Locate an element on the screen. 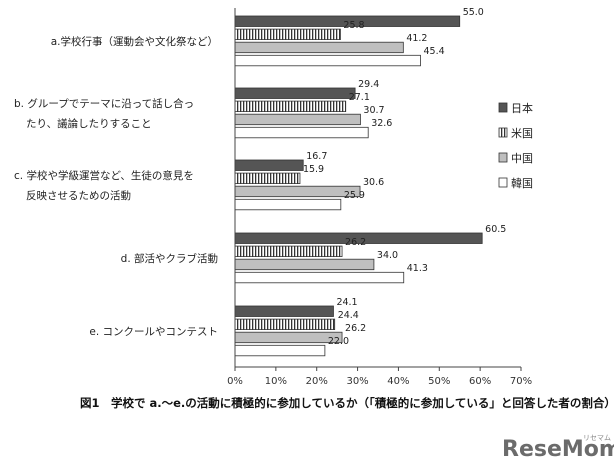  bar-china-d is located at coordinates (304, 264).